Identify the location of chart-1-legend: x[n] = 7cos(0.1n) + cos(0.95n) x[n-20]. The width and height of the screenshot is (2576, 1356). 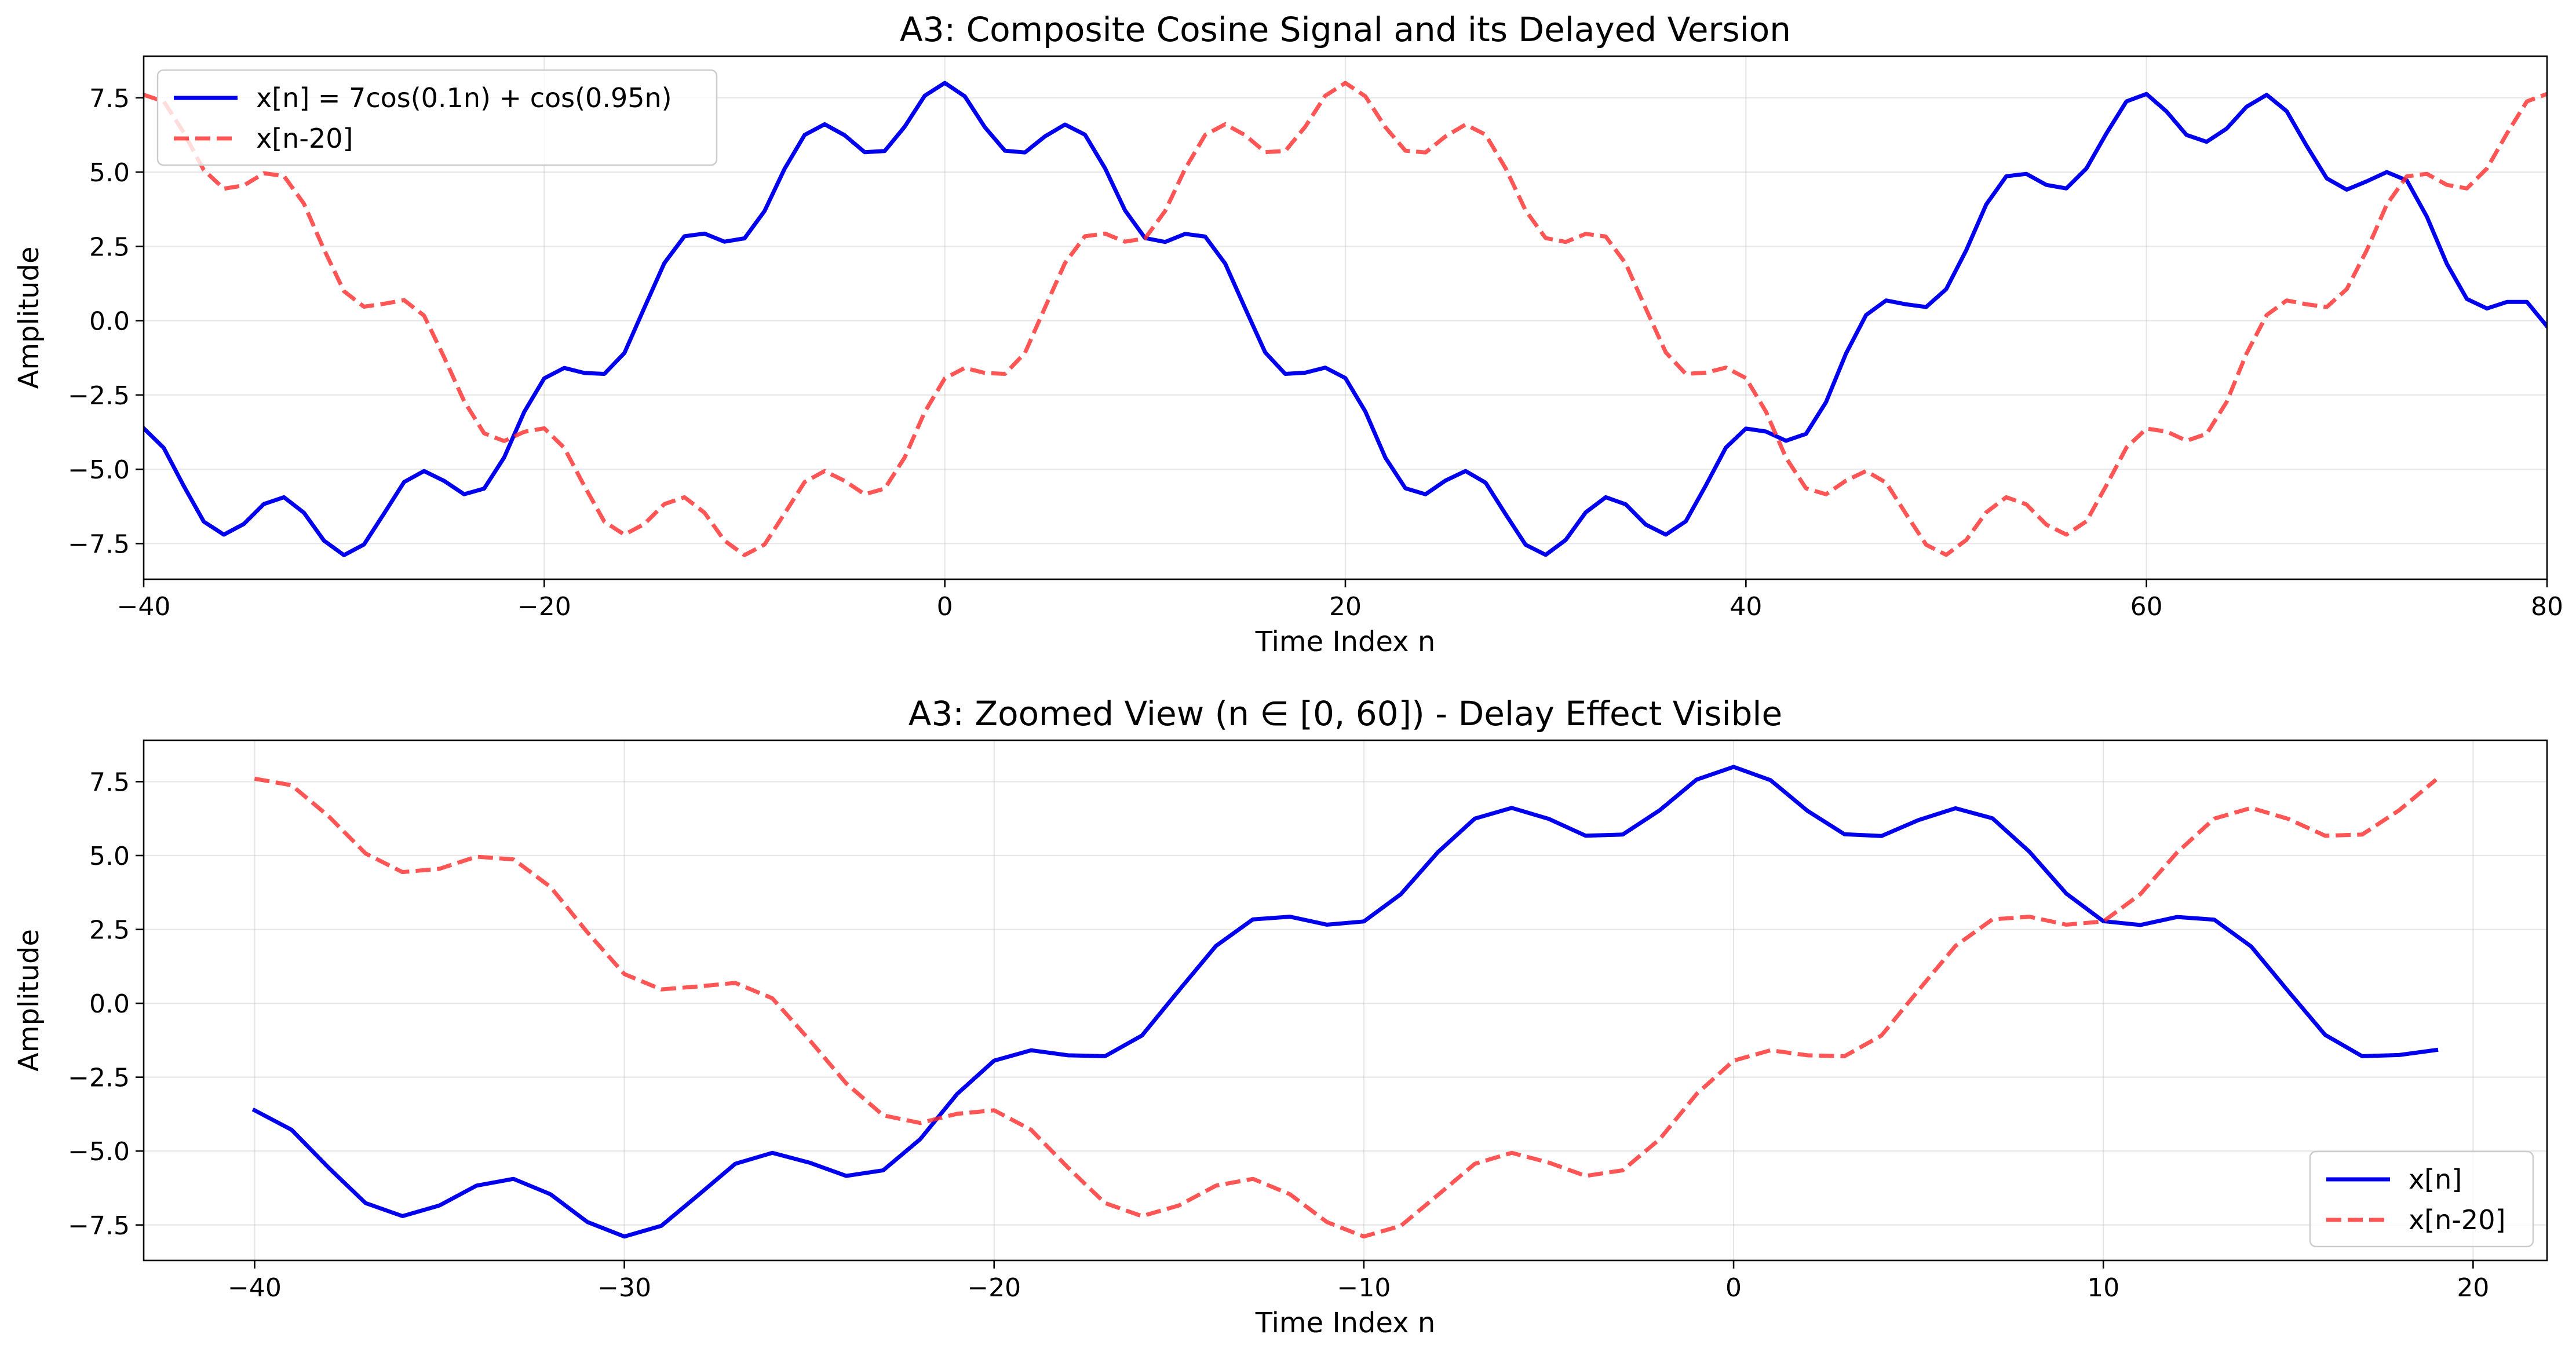
(437, 117).